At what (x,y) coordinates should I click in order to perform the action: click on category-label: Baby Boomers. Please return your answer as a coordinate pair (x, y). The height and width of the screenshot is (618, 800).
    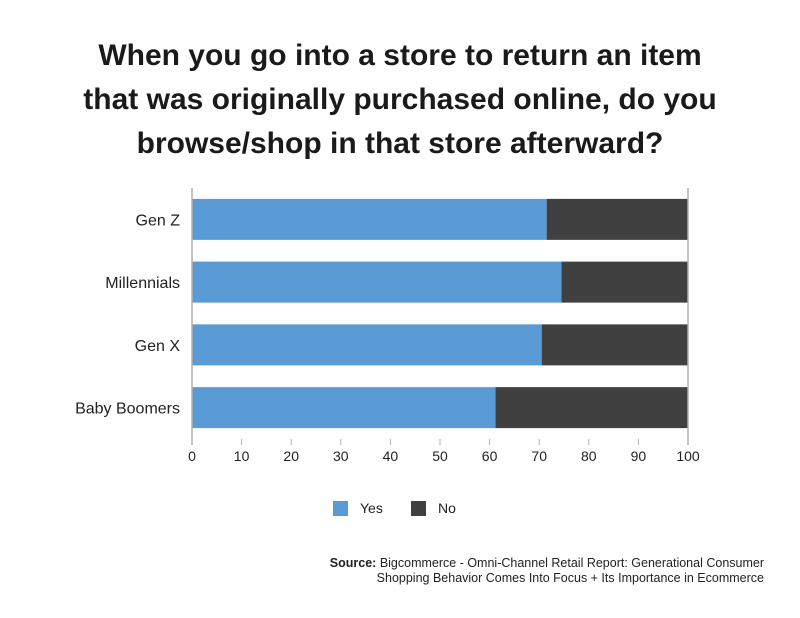
    Looking at the image, I should click on (127, 409).